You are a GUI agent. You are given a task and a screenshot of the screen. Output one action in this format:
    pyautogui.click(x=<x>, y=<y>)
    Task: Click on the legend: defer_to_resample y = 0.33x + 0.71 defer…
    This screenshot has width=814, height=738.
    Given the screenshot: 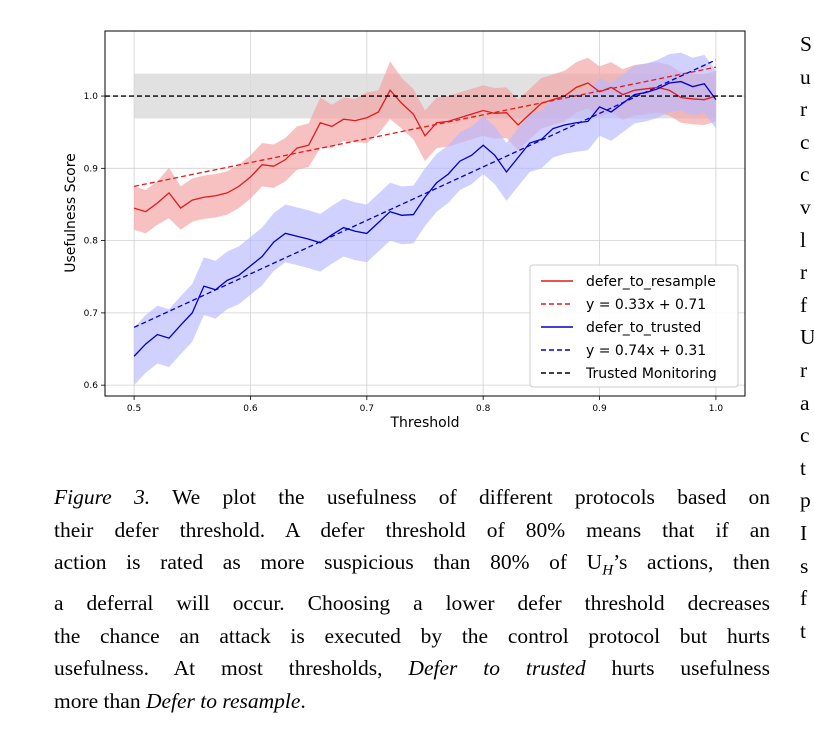 What is the action you would take?
    pyautogui.click(x=634, y=326)
    